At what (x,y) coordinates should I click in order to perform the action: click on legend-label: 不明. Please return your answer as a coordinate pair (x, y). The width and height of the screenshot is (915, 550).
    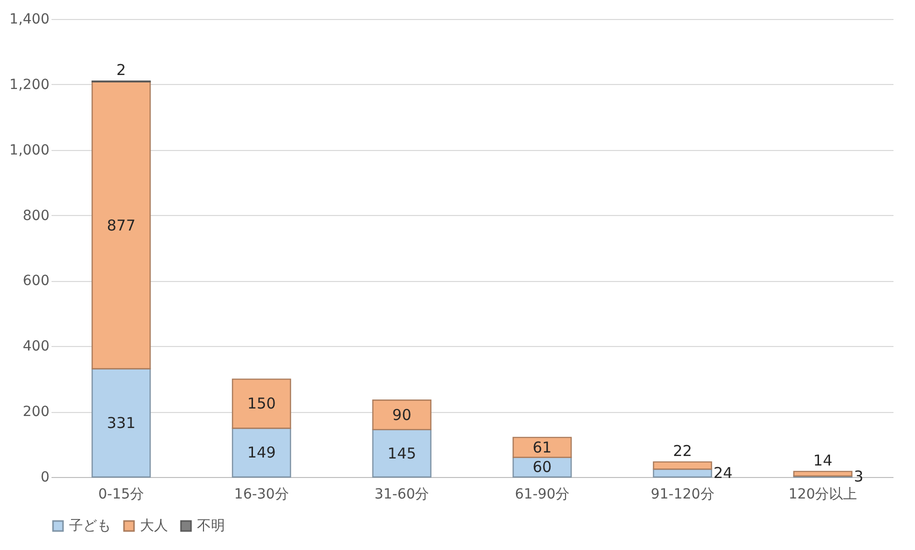
    Looking at the image, I should click on (211, 526).